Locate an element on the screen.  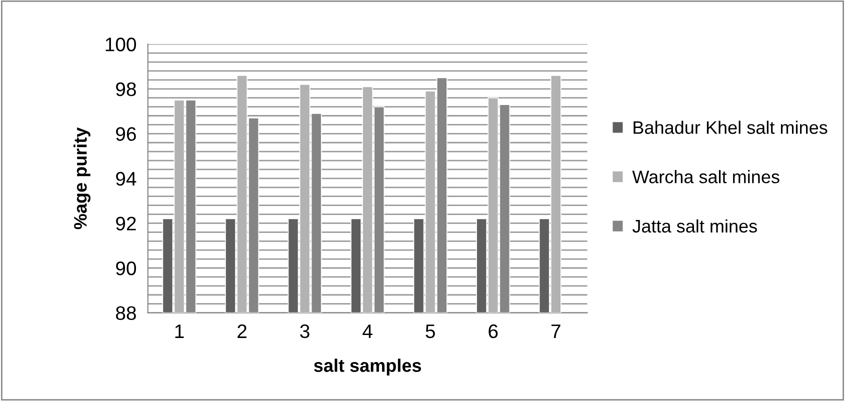
y-tick-label: 98 is located at coordinates (126, 89).